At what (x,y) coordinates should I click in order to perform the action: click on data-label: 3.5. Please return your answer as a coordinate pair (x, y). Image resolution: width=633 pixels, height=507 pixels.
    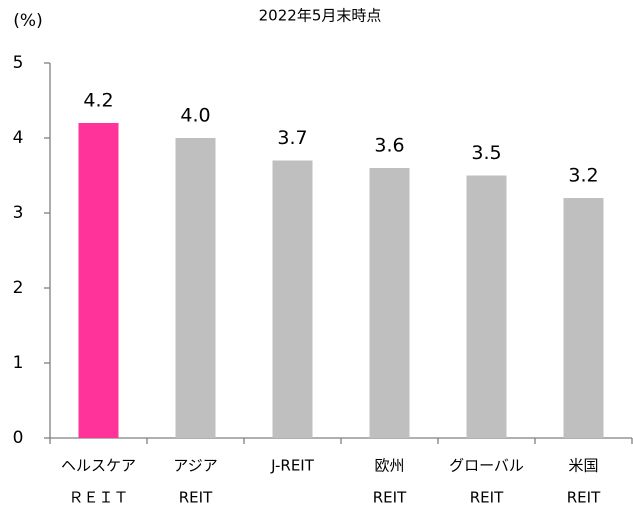
    Looking at the image, I should click on (486, 153).